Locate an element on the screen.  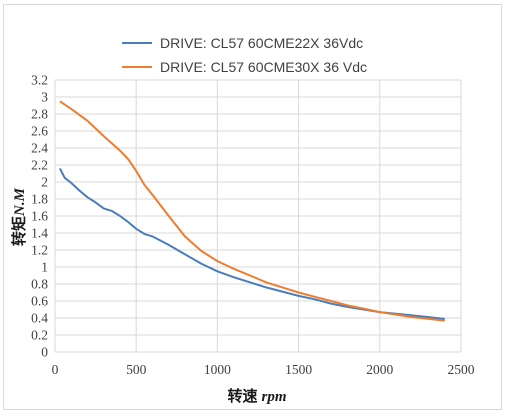
legend-label-series-2: DRIVE: CL57 60CME30X 36 Vdc is located at coordinates (263, 67).